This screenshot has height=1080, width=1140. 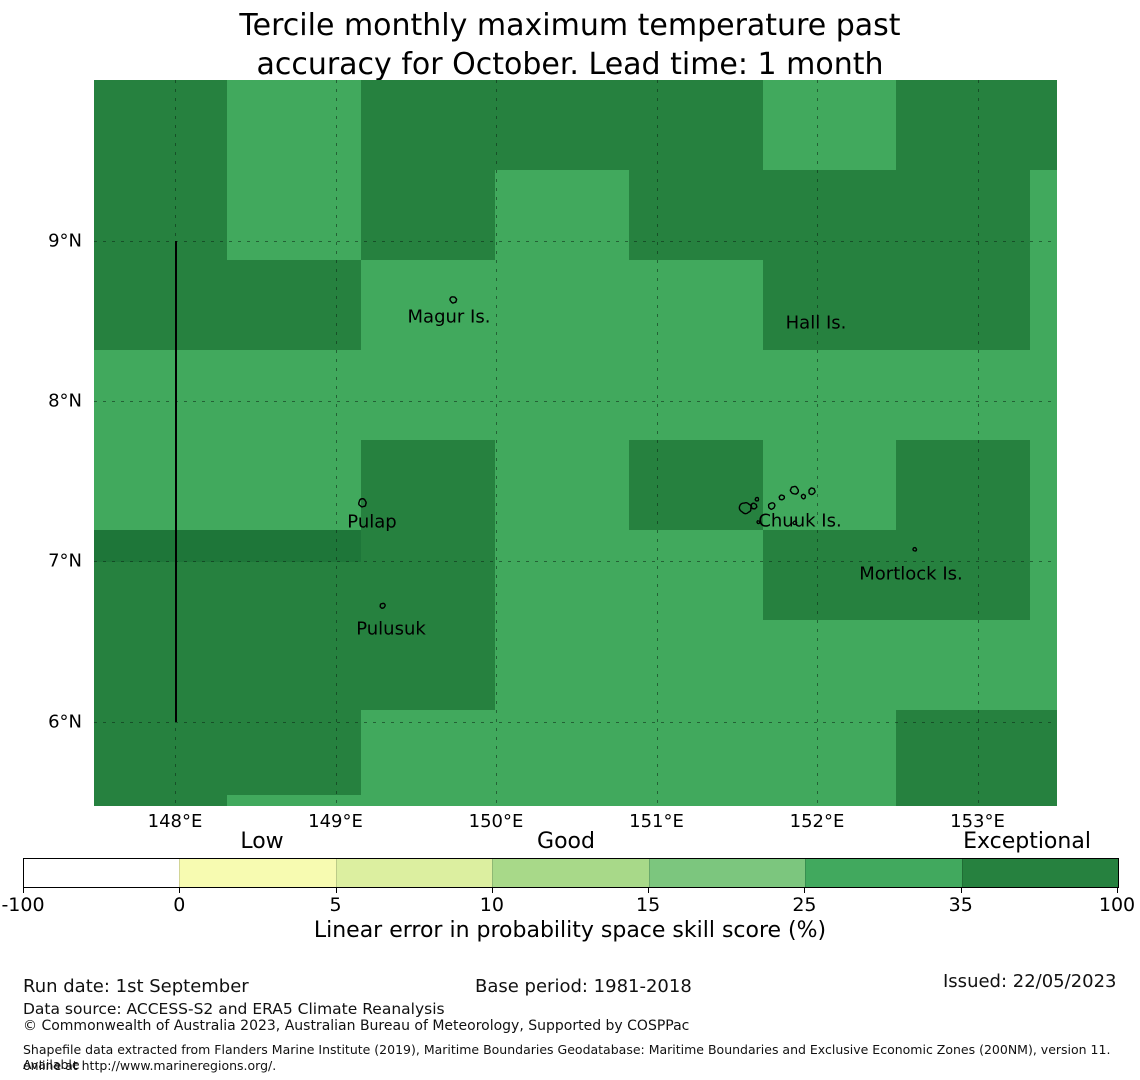 What do you see at coordinates (160, 215) in the screenshot?
I see `grid-cell-r2c1` at bounding box center [160, 215].